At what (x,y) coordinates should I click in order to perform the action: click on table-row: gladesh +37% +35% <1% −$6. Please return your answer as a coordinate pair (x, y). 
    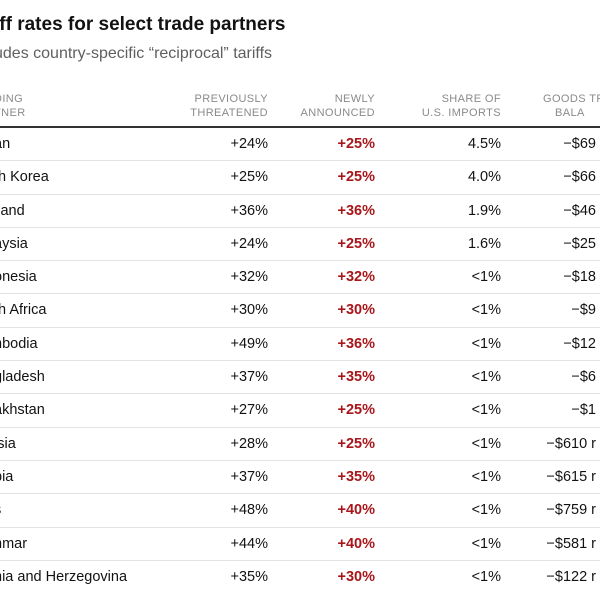
    Looking at the image, I should click on (300, 378).